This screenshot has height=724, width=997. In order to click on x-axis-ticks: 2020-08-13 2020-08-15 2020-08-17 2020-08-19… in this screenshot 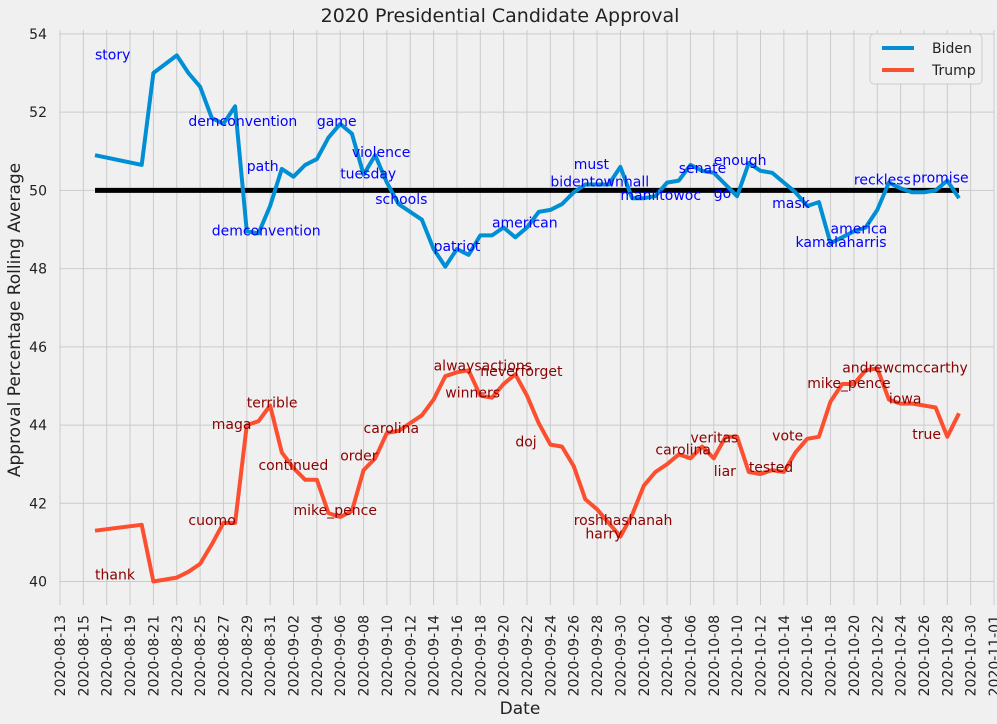, I will do `click(525, 655)`.